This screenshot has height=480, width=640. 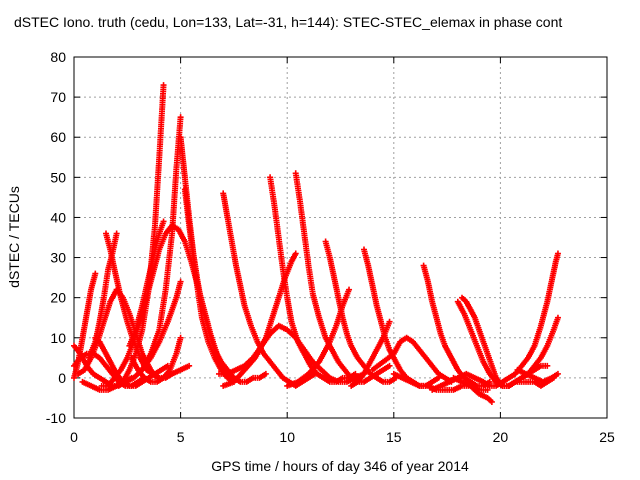 I want to click on y-tick-label: 0, so click(x=62, y=378).